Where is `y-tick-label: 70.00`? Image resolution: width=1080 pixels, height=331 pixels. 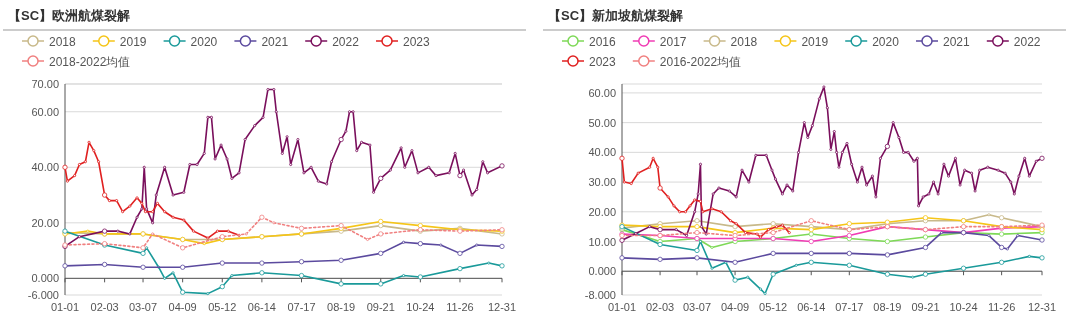
y-tick-label: 70.00 is located at coordinates (45, 84).